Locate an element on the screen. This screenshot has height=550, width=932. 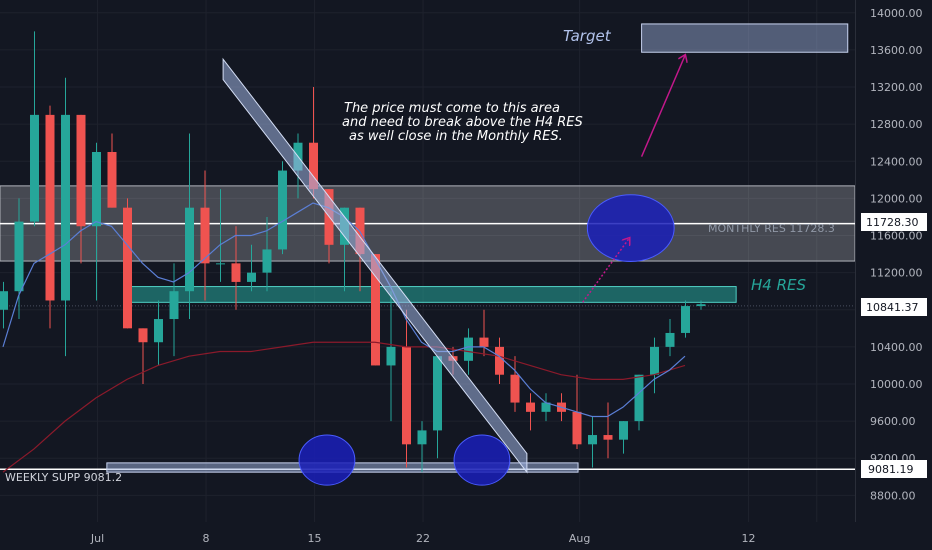
time-axis: 4Jul81522Aug12 is located at coordinates (378, 538).